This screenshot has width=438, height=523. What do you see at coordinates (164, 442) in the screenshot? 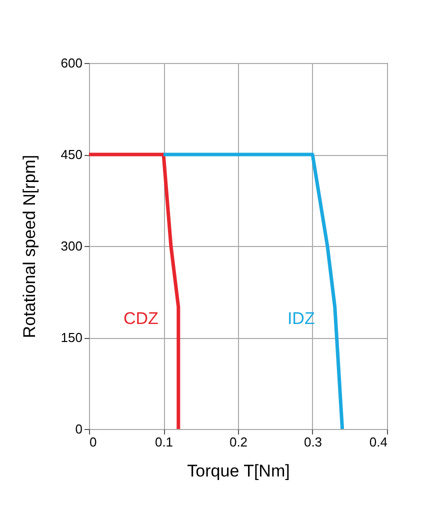
I see `x-tick-label: 0.1` at bounding box center [164, 442].